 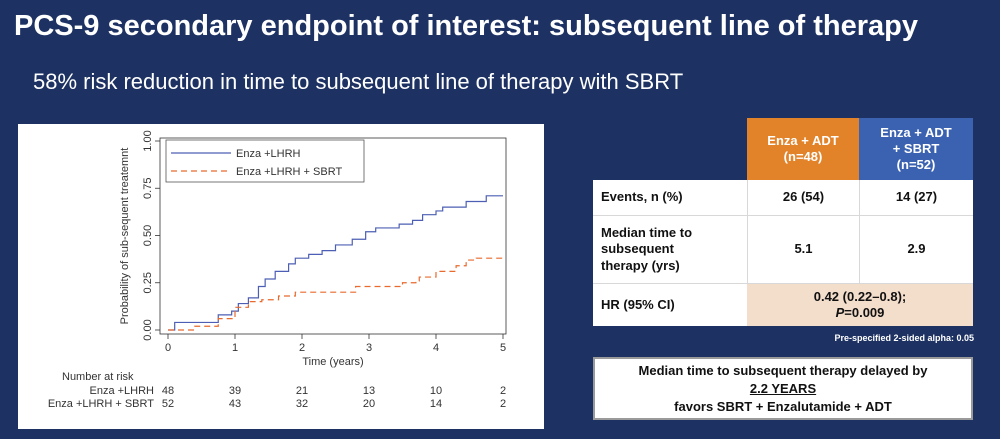 What do you see at coordinates (148, 188) in the screenshot?
I see `y-tick-label: 0.75` at bounding box center [148, 188].